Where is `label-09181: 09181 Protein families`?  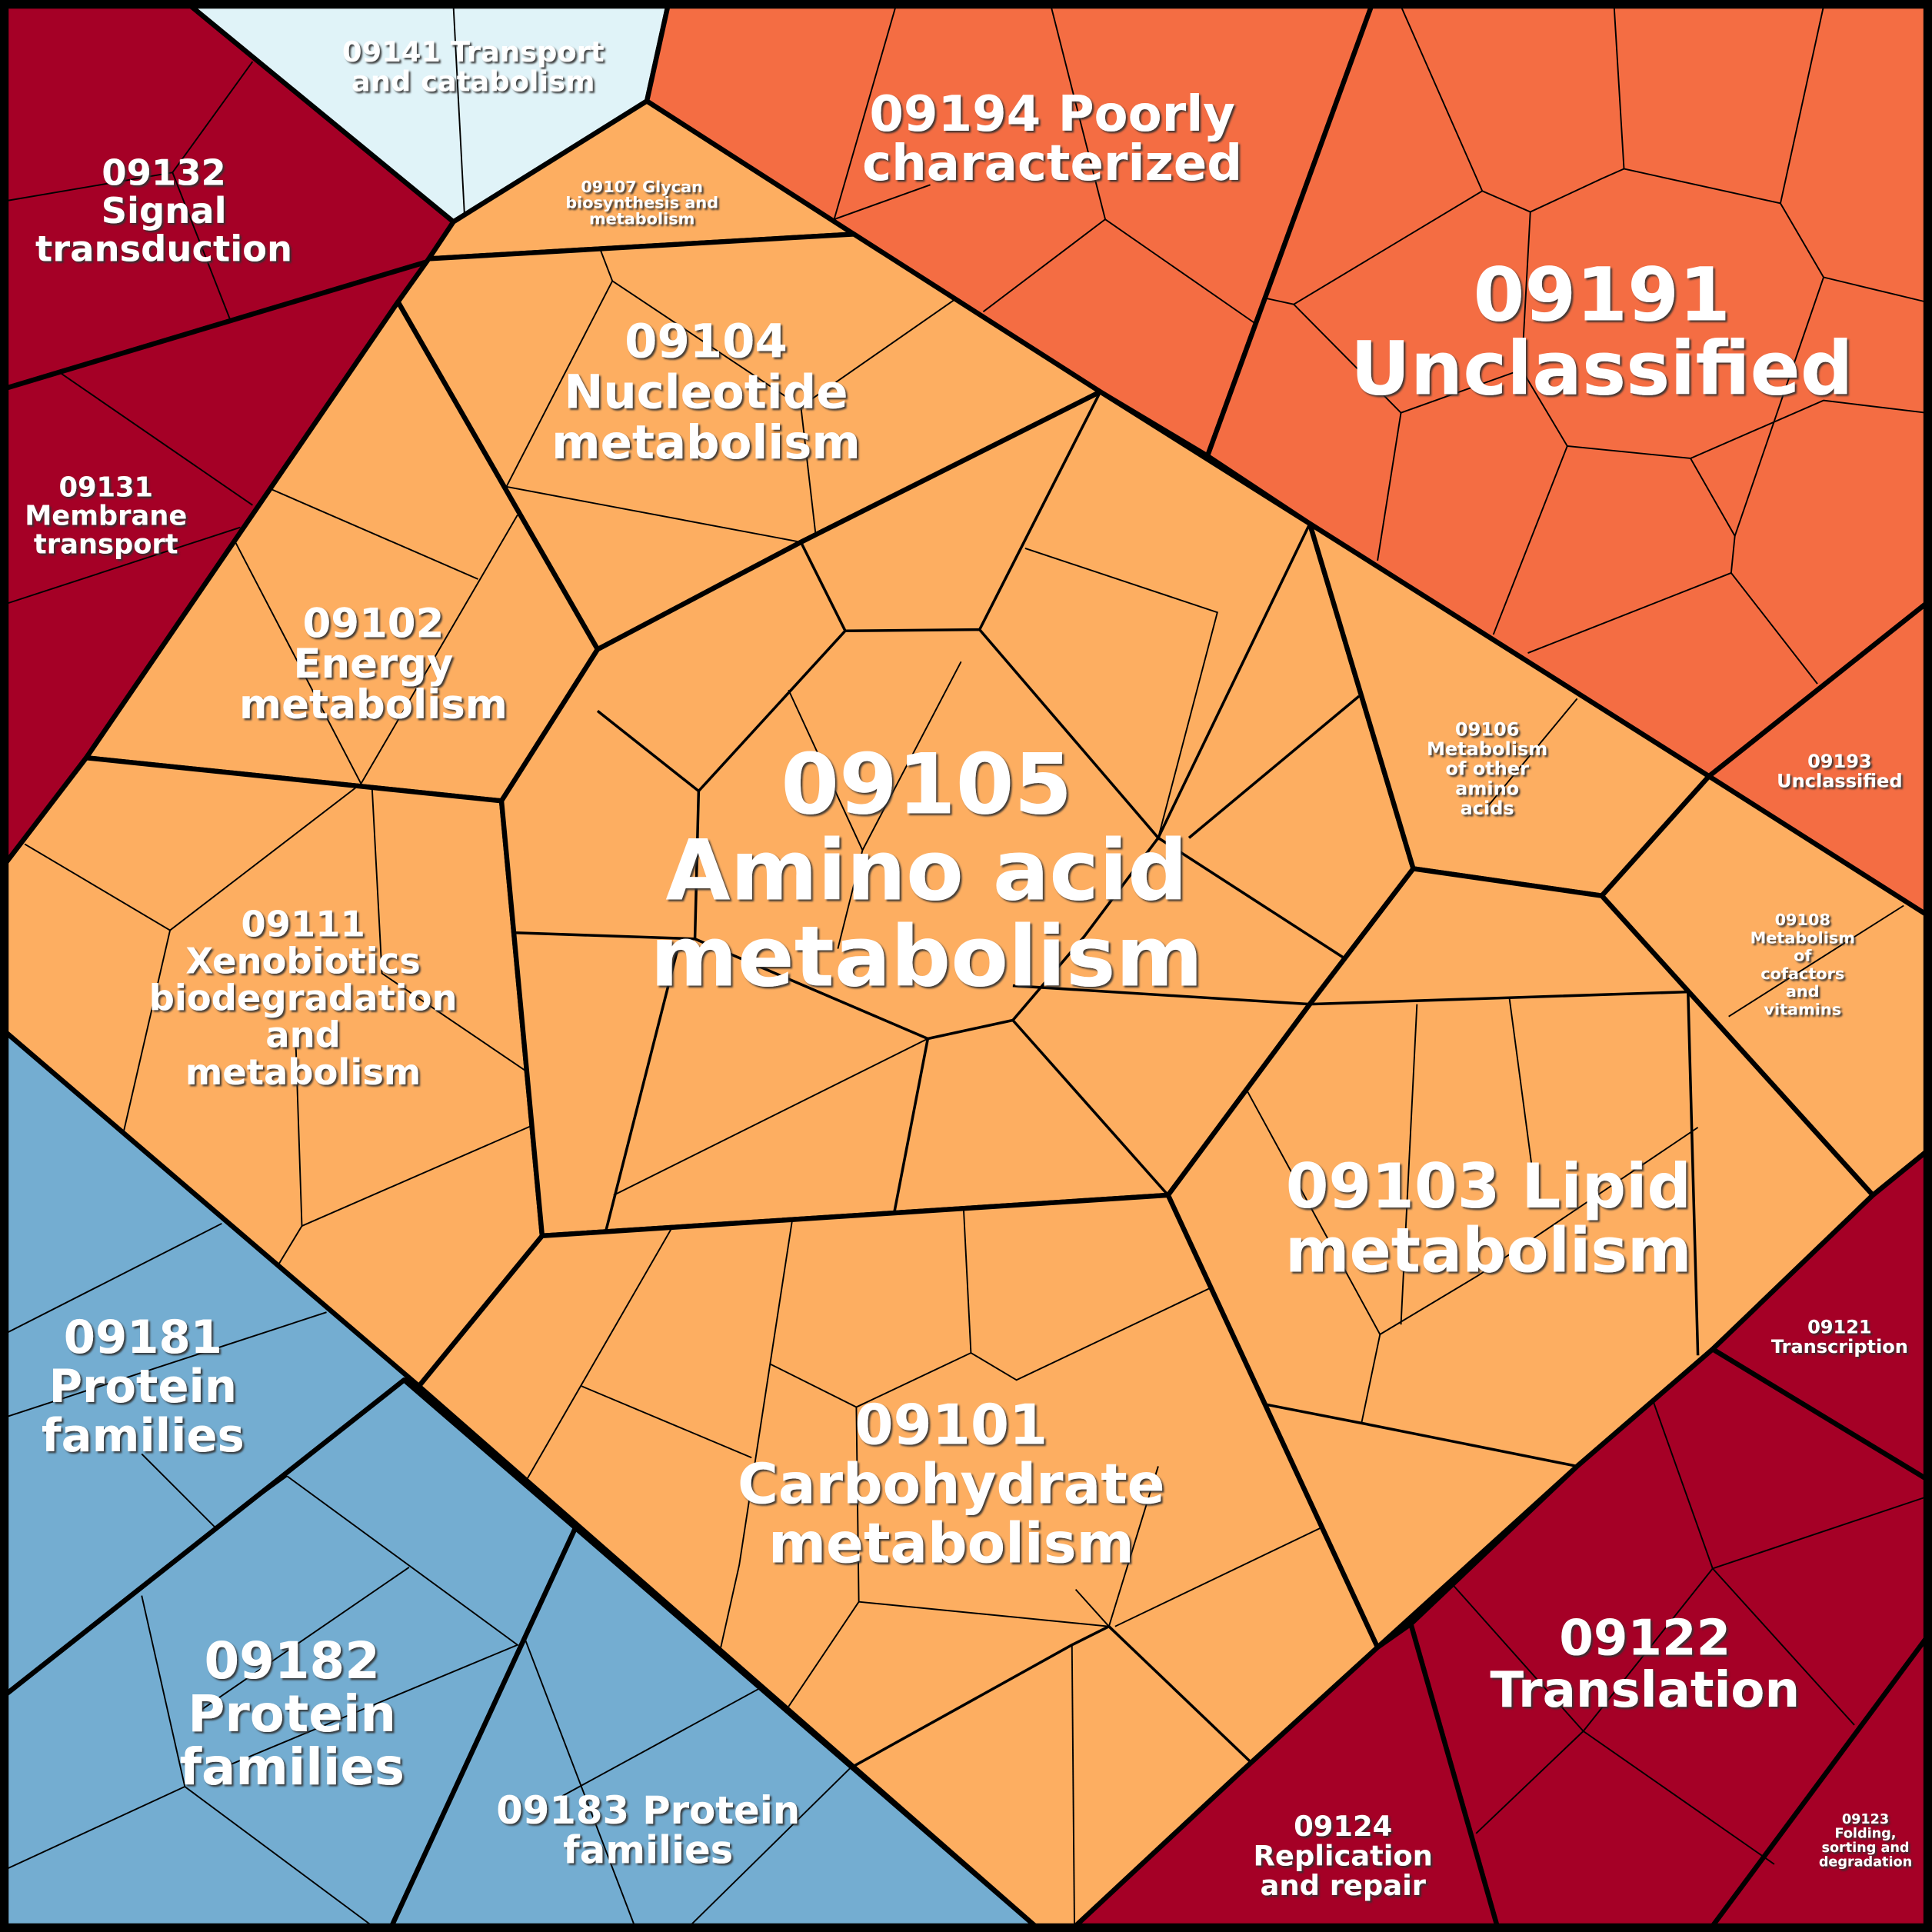 label-09181: 09181 Protein families is located at coordinates (143, 1386).